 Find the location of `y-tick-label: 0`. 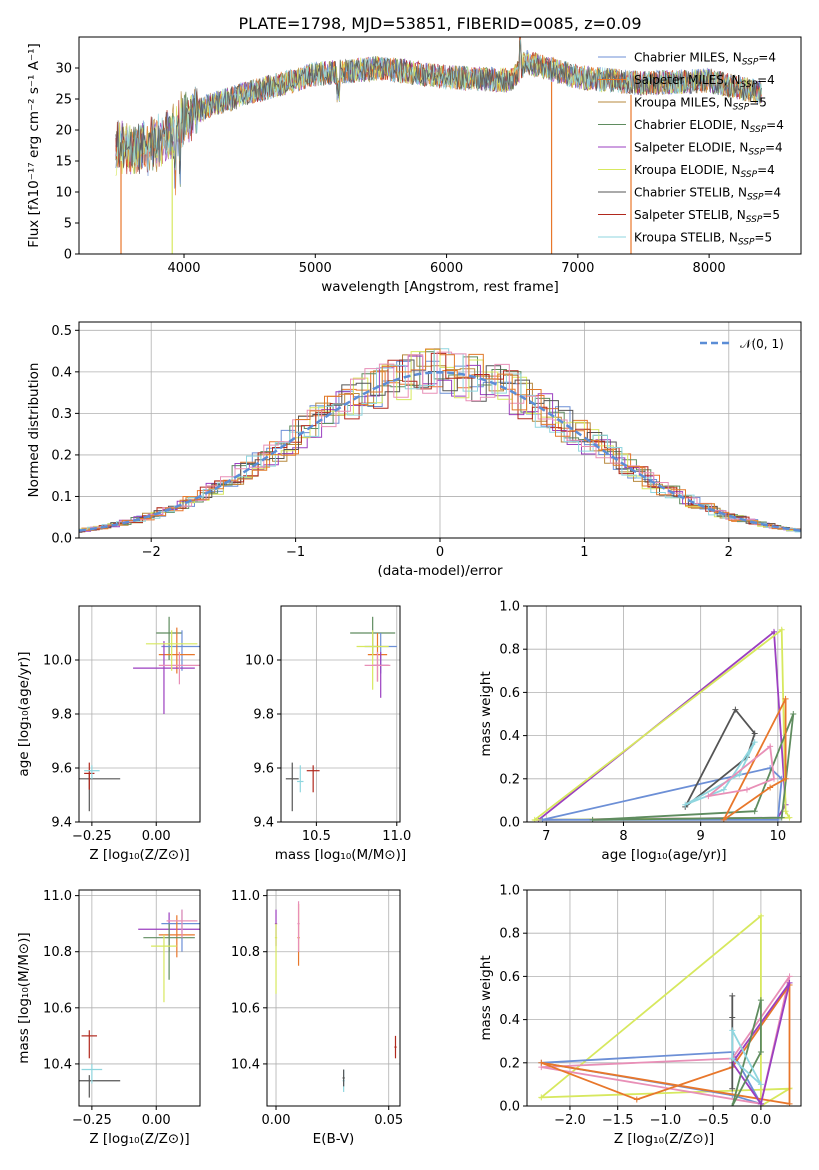

y-tick-label: 0 is located at coordinates (68, 255).